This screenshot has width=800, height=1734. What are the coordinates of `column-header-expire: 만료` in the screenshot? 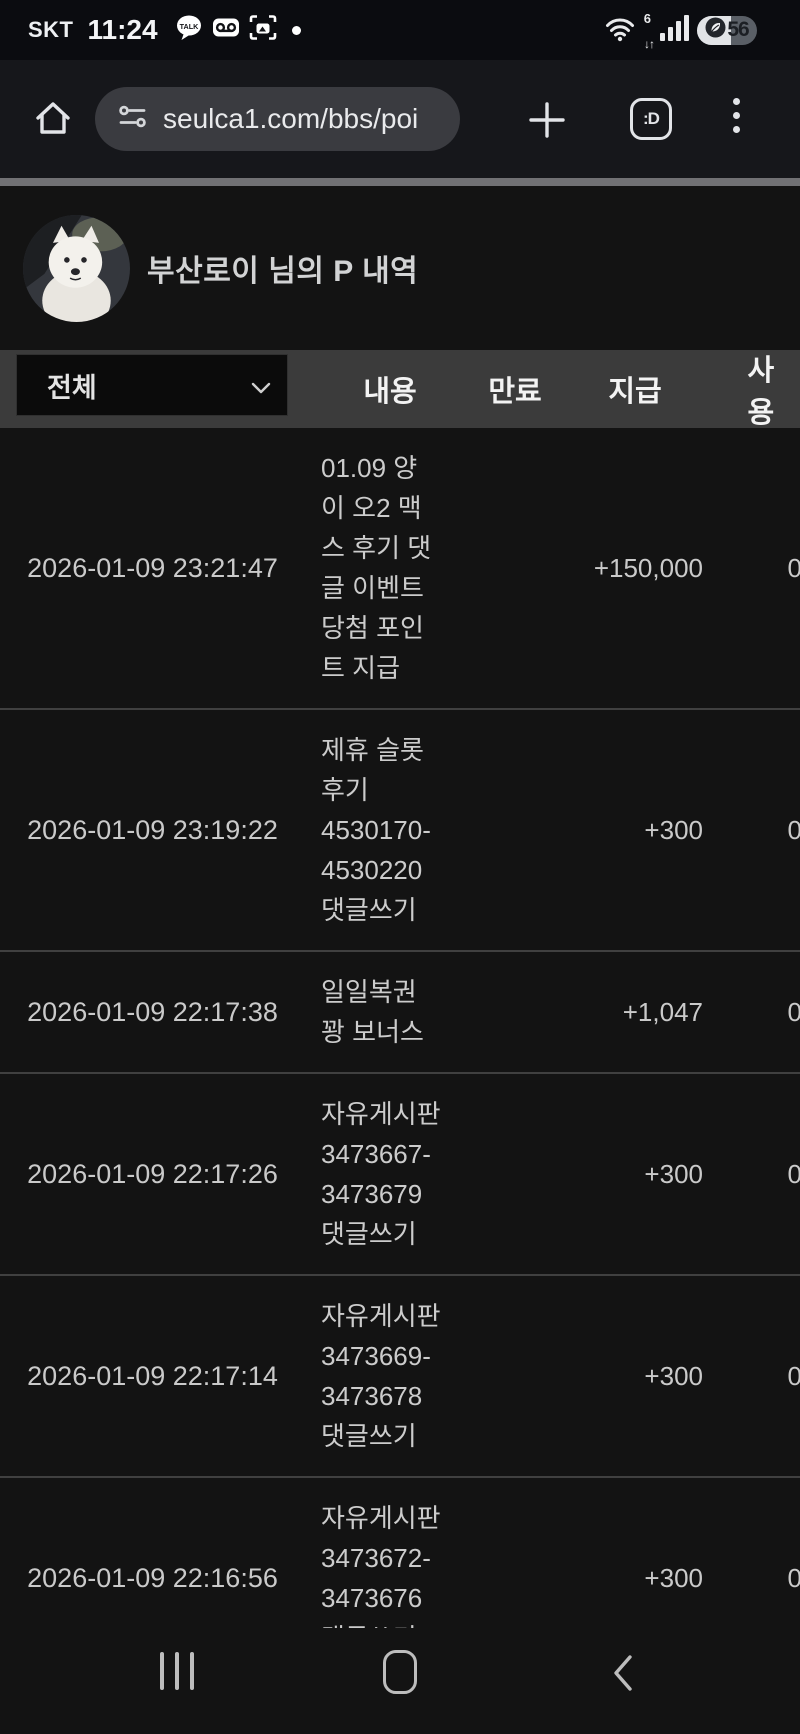 It's located at (515, 392).